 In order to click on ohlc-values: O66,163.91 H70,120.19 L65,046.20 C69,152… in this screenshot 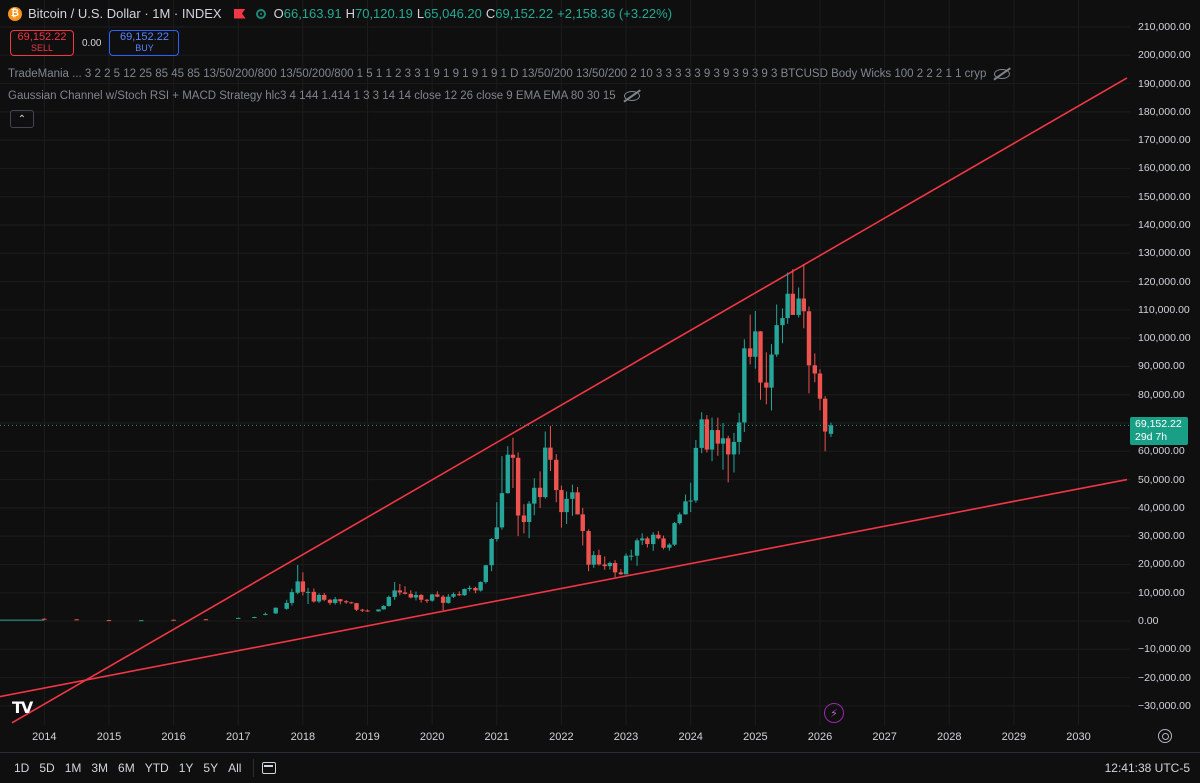, I will do `click(473, 13)`.